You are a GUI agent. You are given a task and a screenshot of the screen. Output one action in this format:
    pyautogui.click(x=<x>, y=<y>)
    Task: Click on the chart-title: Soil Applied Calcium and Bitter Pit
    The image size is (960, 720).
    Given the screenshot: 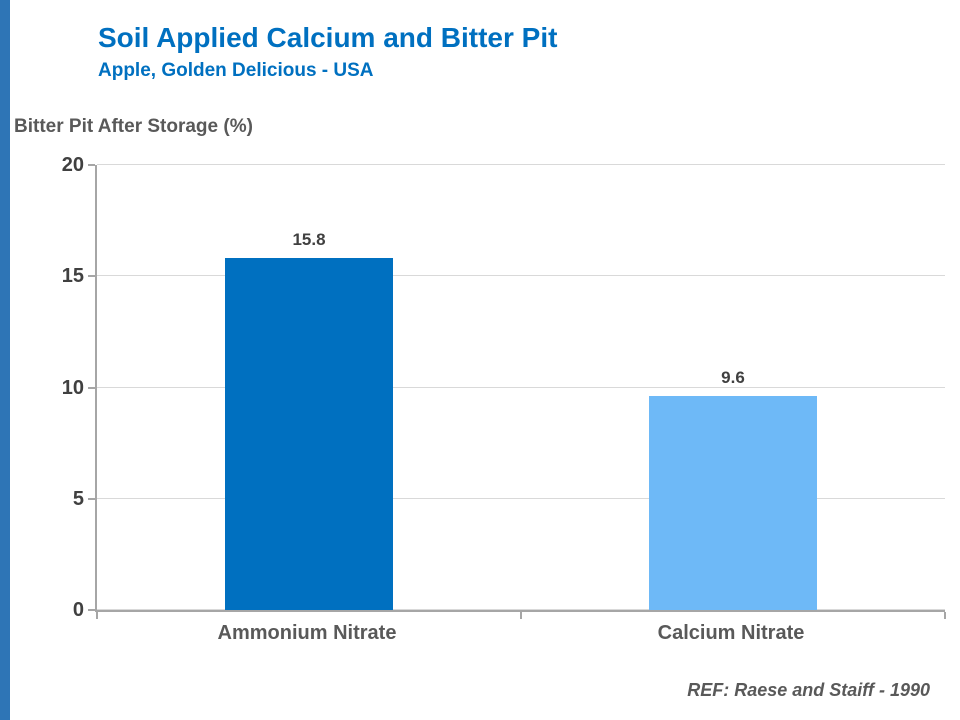 What is the action you would take?
    pyautogui.click(x=328, y=37)
    